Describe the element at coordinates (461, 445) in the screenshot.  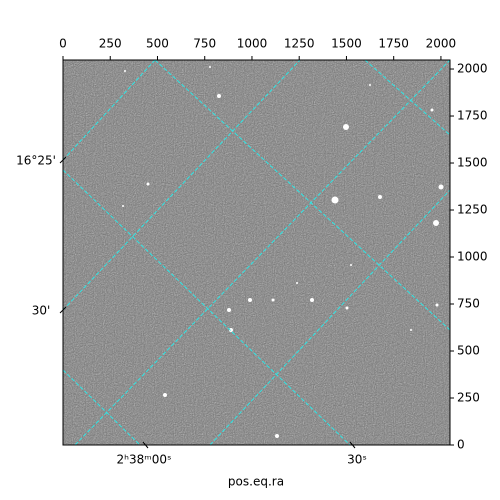
I see `y-tick-label: 0` at that location.